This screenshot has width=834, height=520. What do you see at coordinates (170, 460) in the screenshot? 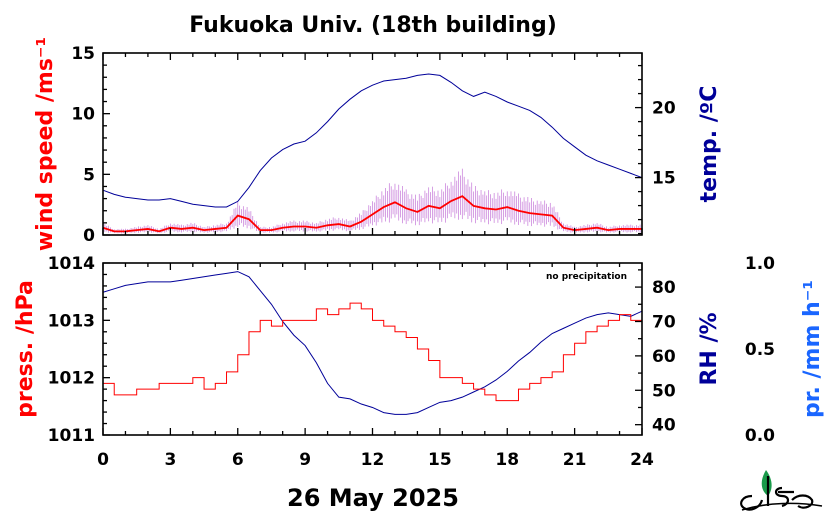
I see `x-tick-label: 3` at bounding box center [170, 460].